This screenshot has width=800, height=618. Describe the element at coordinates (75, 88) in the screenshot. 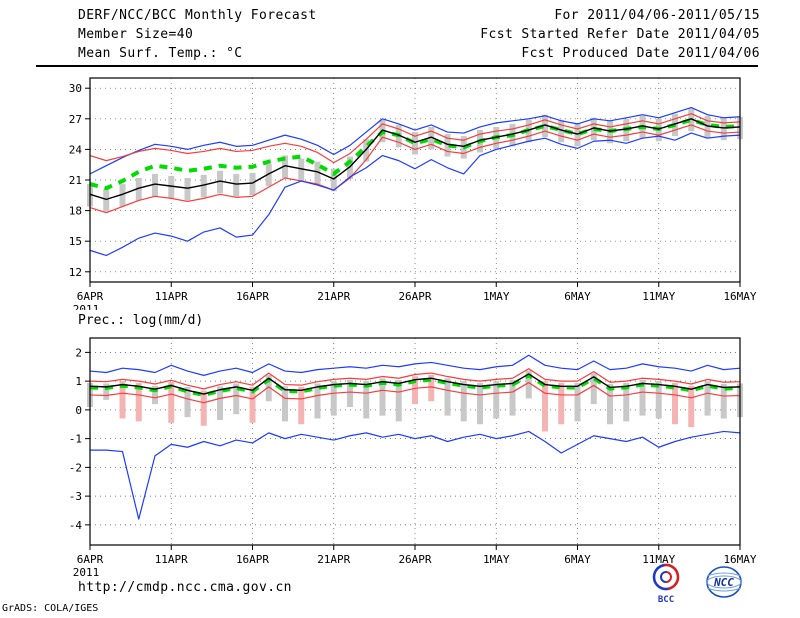

I see `y-tick-label: 30` at that location.